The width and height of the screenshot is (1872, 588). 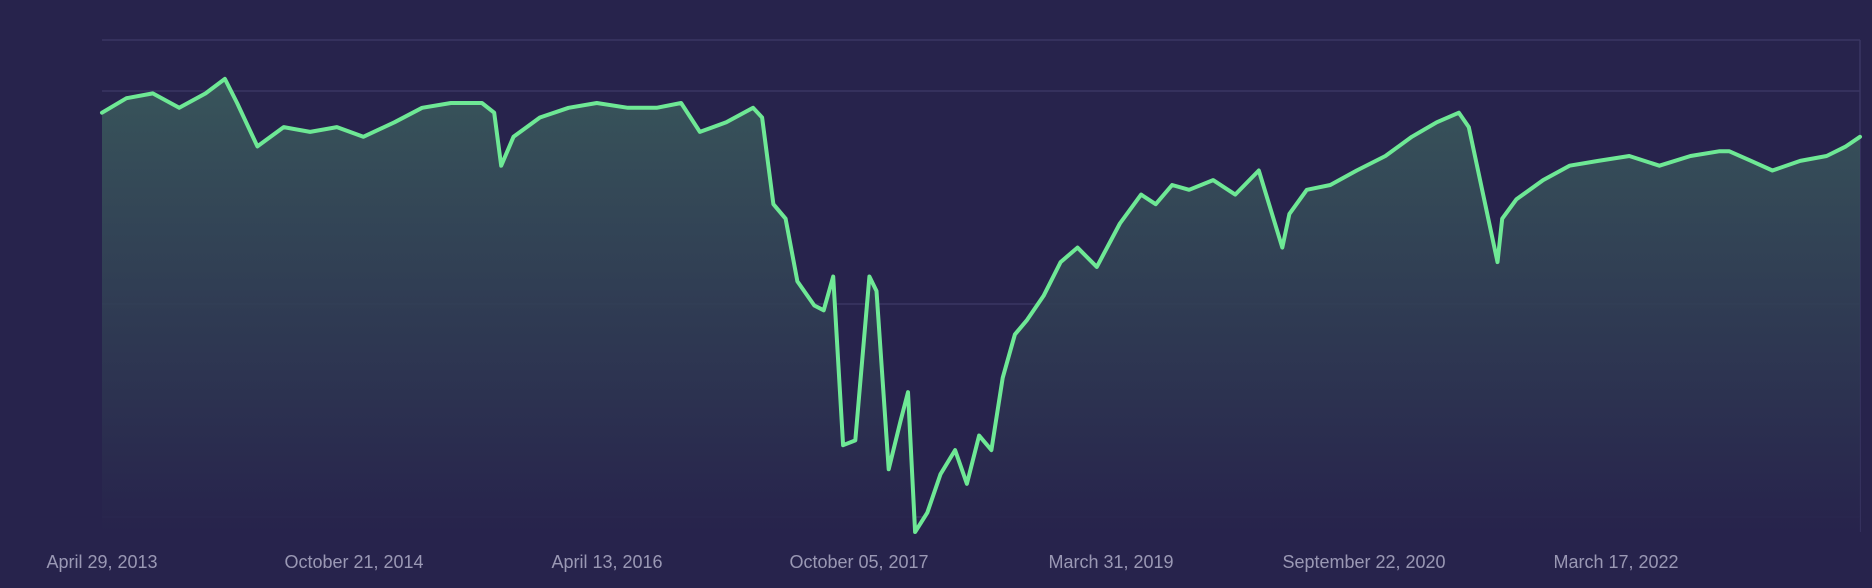 What do you see at coordinates (1615, 562) in the screenshot?
I see `x-tick-label: March 17, 2022` at bounding box center [1615, 562].